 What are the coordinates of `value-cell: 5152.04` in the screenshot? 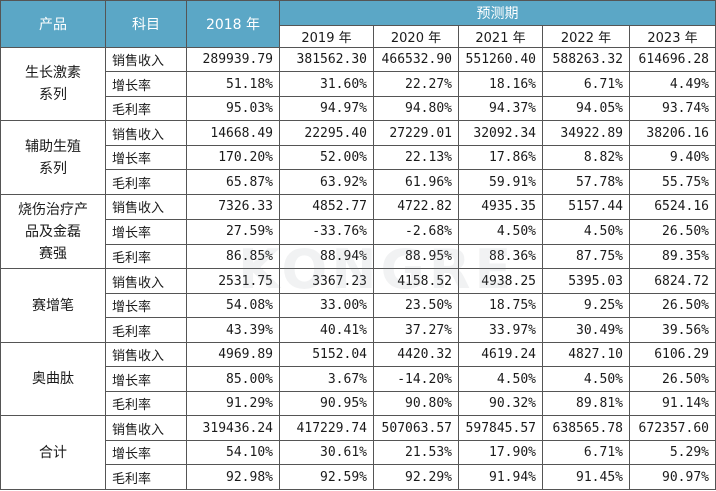 It's located at (326, 354).